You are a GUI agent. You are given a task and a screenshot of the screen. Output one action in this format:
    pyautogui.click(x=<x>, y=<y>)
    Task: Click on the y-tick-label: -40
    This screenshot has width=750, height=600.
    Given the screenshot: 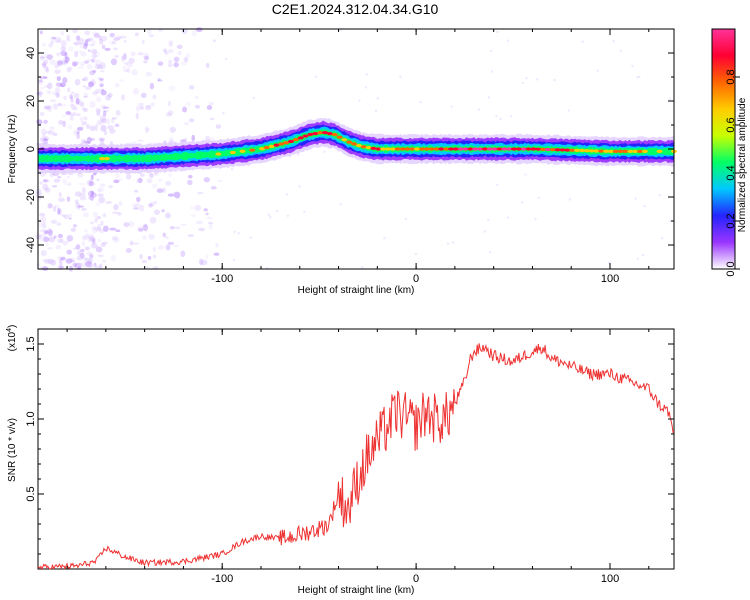 What is the action you would take?
    pyautogui.click(x=31, y=245)
    